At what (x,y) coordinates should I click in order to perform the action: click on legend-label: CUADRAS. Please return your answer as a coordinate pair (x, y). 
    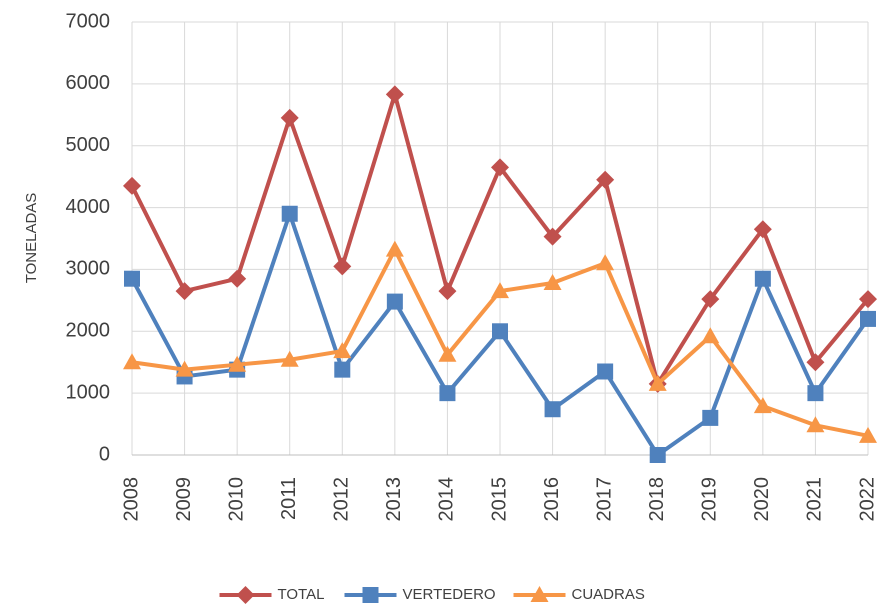
    Looking at the image, I should click on (608, 594).